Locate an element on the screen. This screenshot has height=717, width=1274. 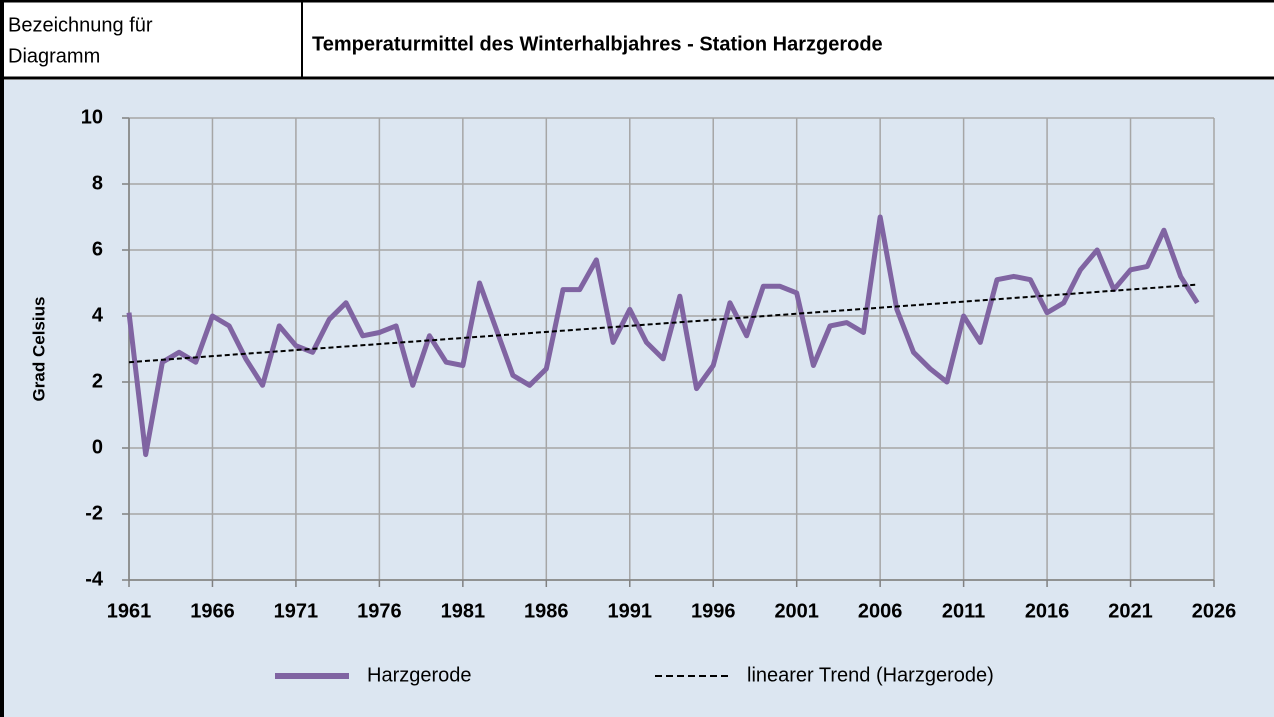
y-tick-label: 0 is located at coordinates (97, 447).